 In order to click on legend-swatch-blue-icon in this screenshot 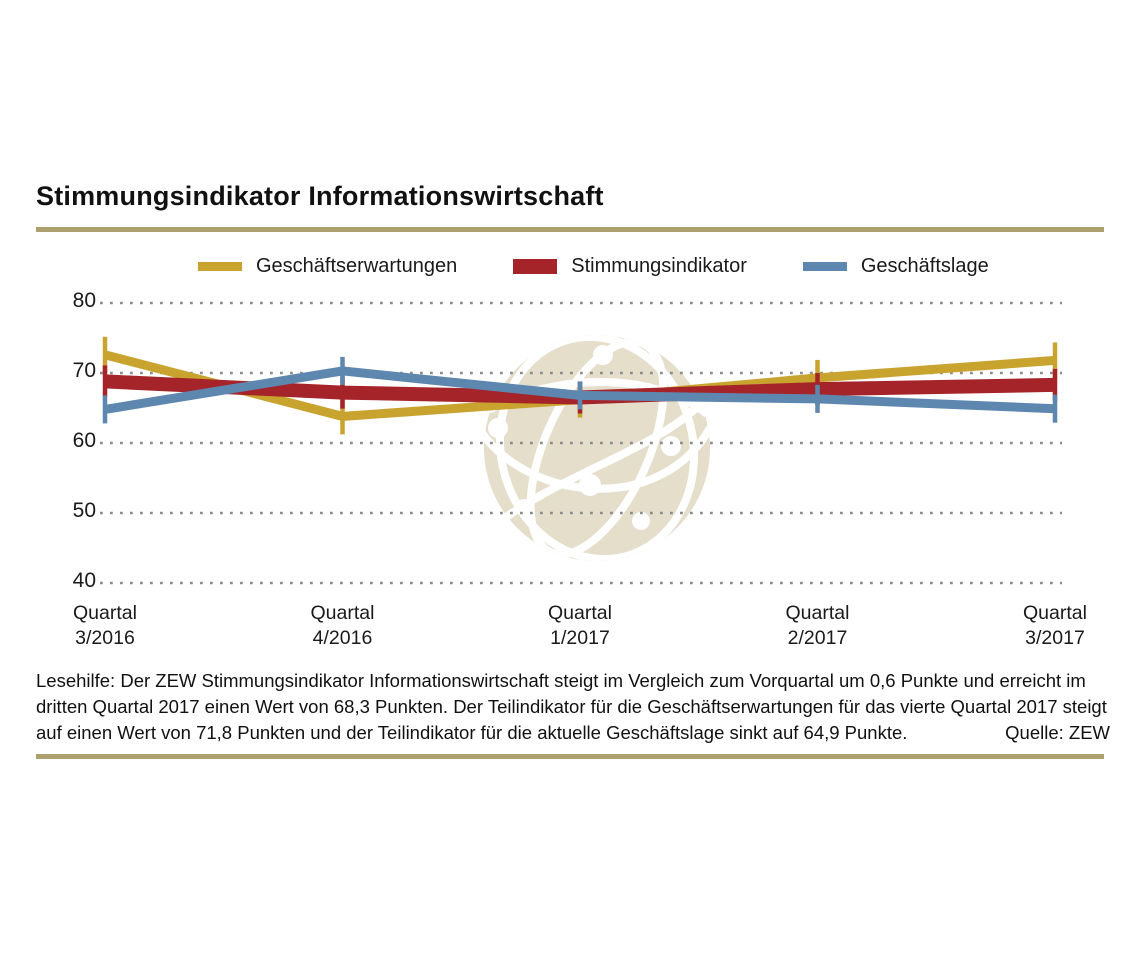, I will do `click(824, 266)`.